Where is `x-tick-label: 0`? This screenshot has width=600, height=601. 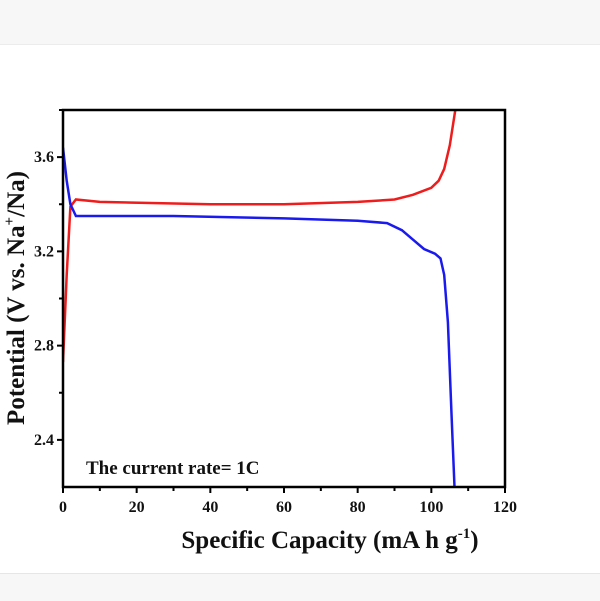
x-tick-label: 0 is located at coordinates (63, 507).